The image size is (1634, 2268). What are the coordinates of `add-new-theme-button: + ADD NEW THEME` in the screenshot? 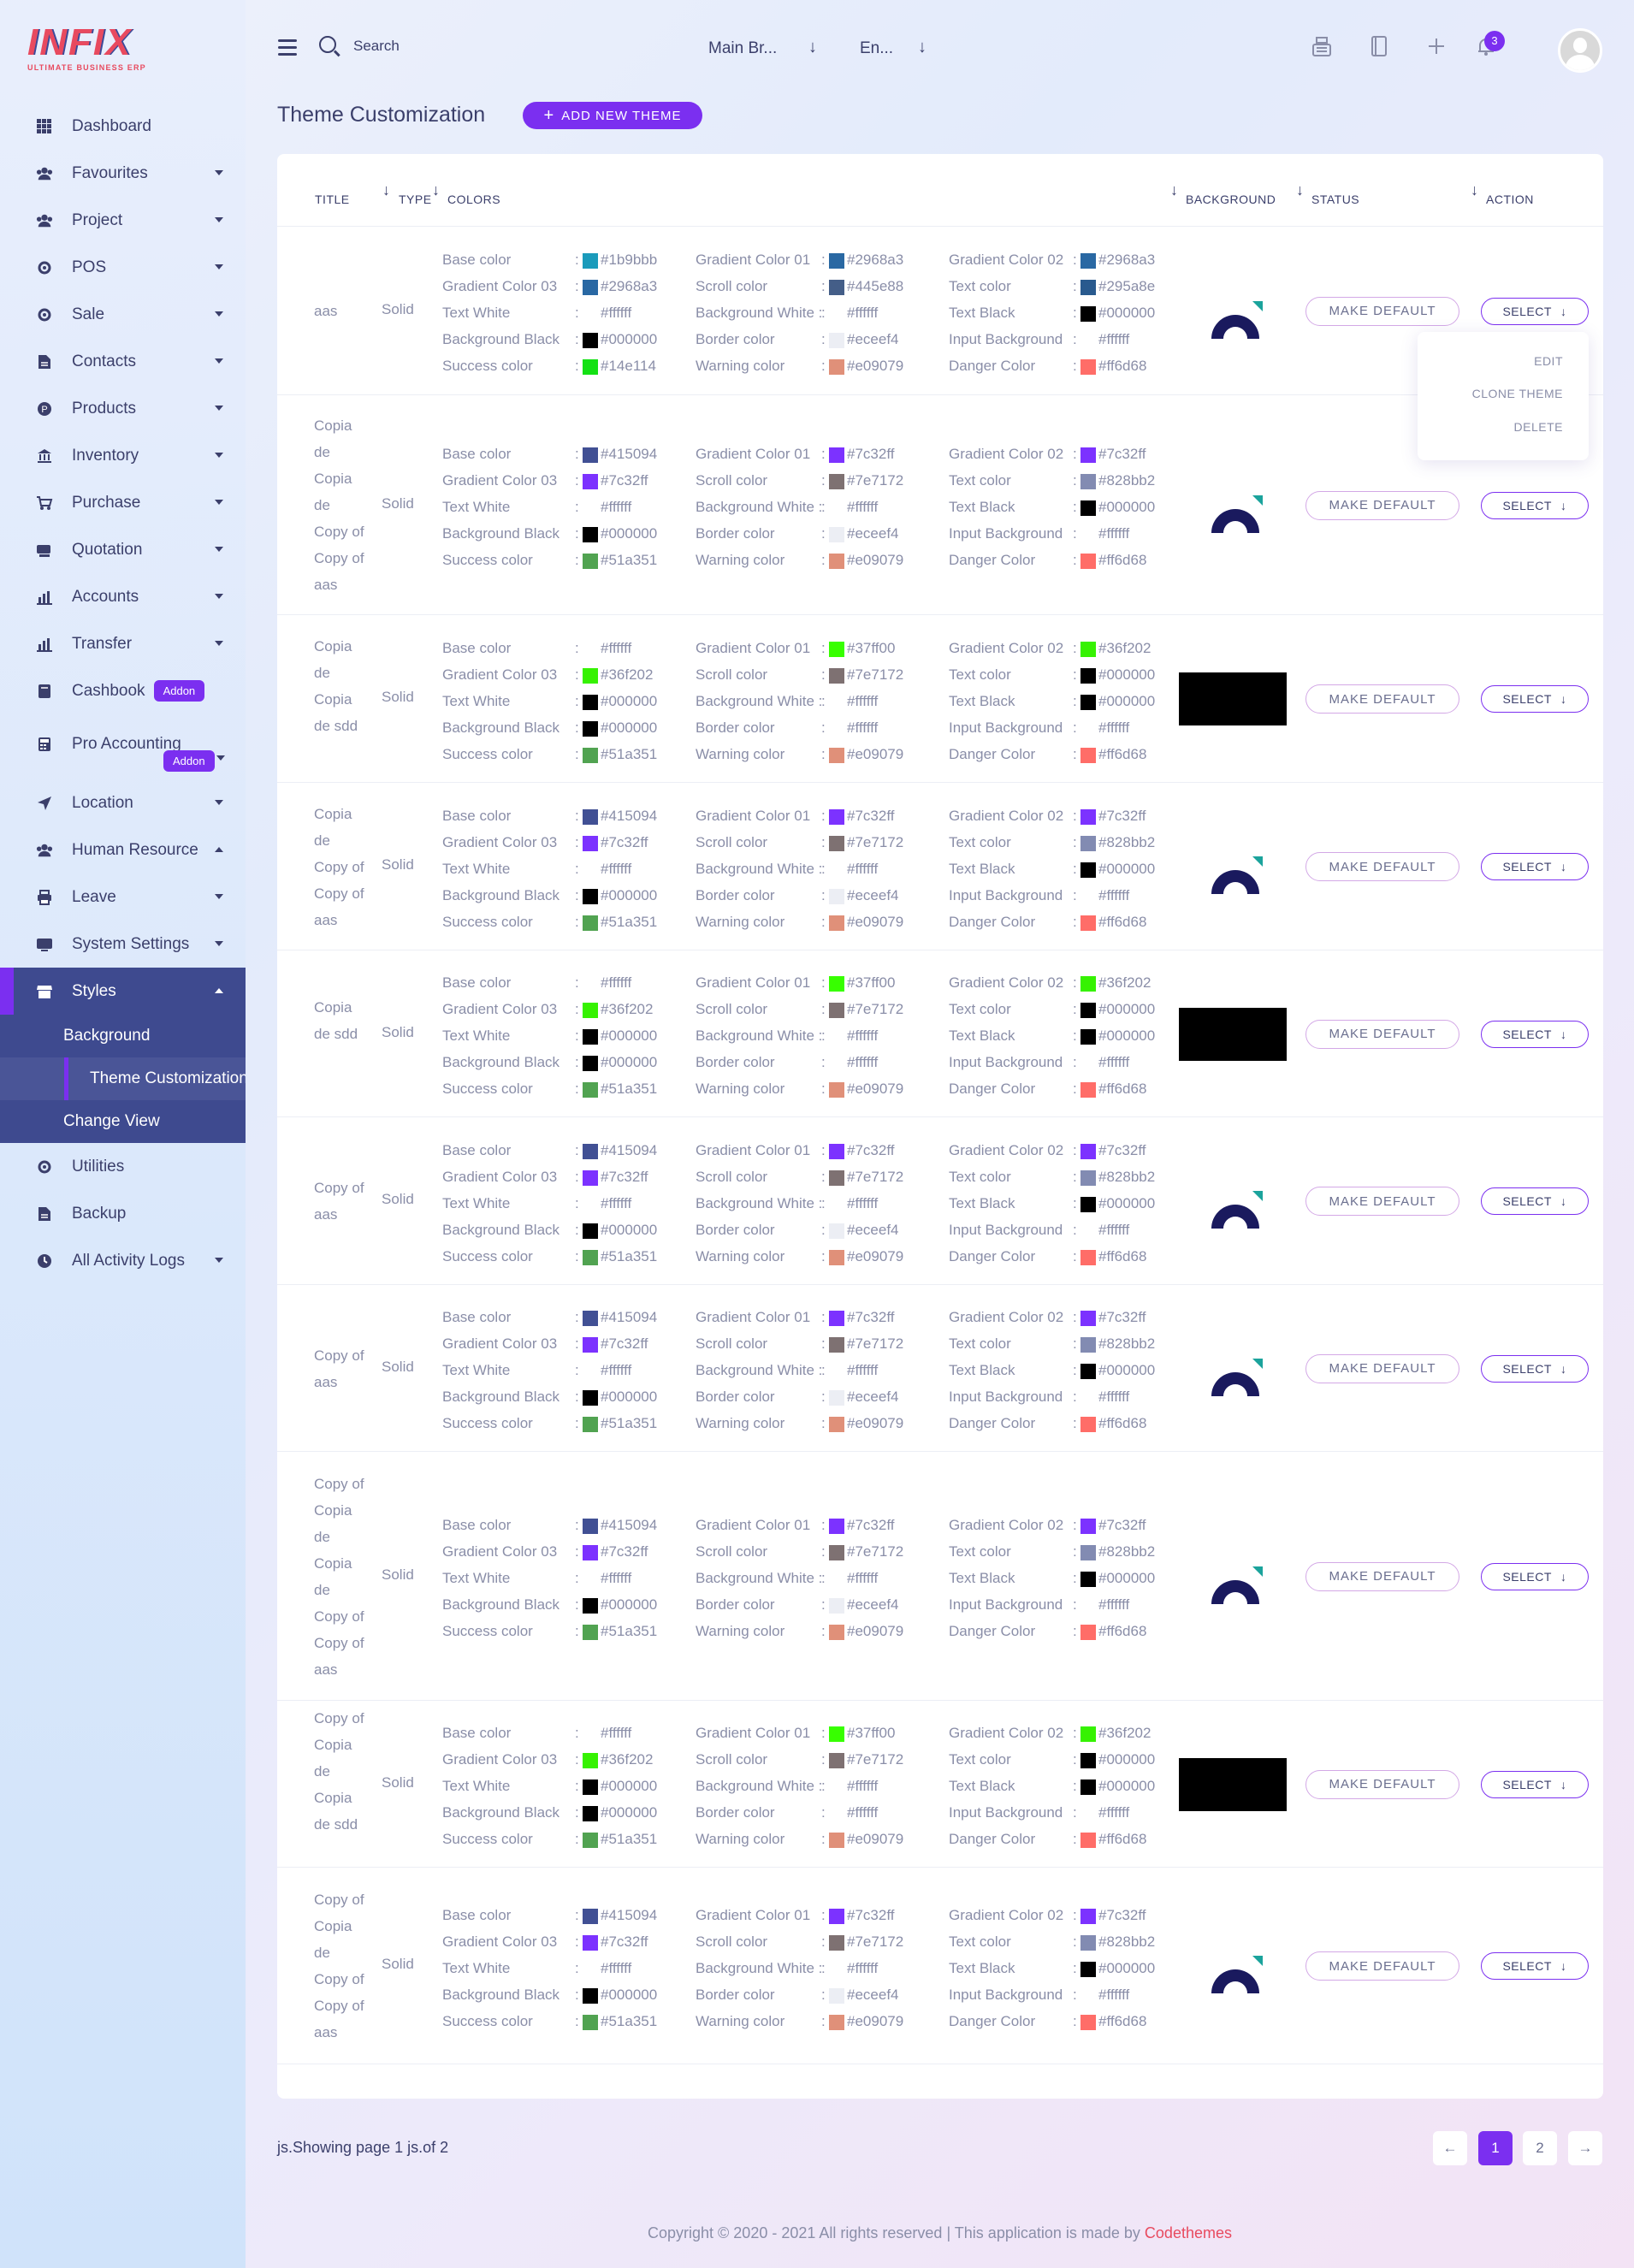 It's located at (612, 115).